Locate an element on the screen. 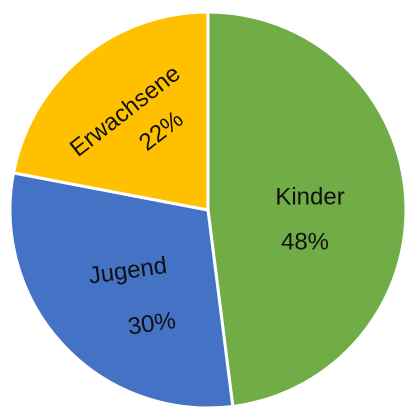 The image size is (405, 408). slice-value-label: 48% is located at coordinates (305, 241).